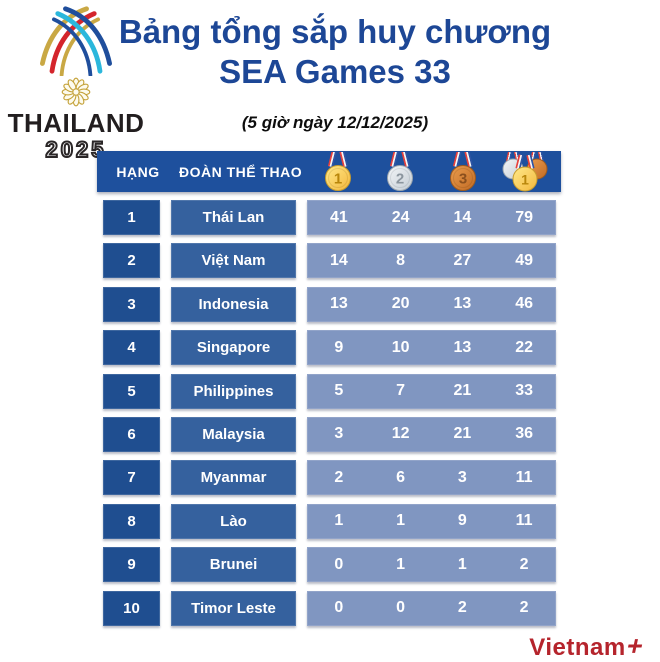 This screenshot has width=660, height=662. Describe the element at coordinates (431, 434) in the screenshot. I see `medal-counts: 3 12 21 36` at that location.